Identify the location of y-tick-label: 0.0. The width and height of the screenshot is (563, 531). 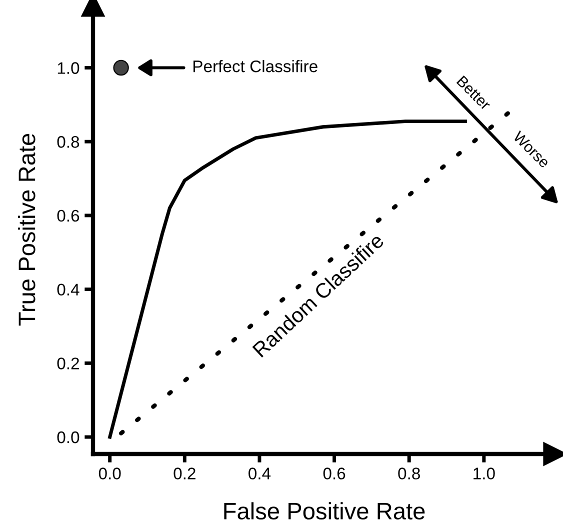
(68, 437).